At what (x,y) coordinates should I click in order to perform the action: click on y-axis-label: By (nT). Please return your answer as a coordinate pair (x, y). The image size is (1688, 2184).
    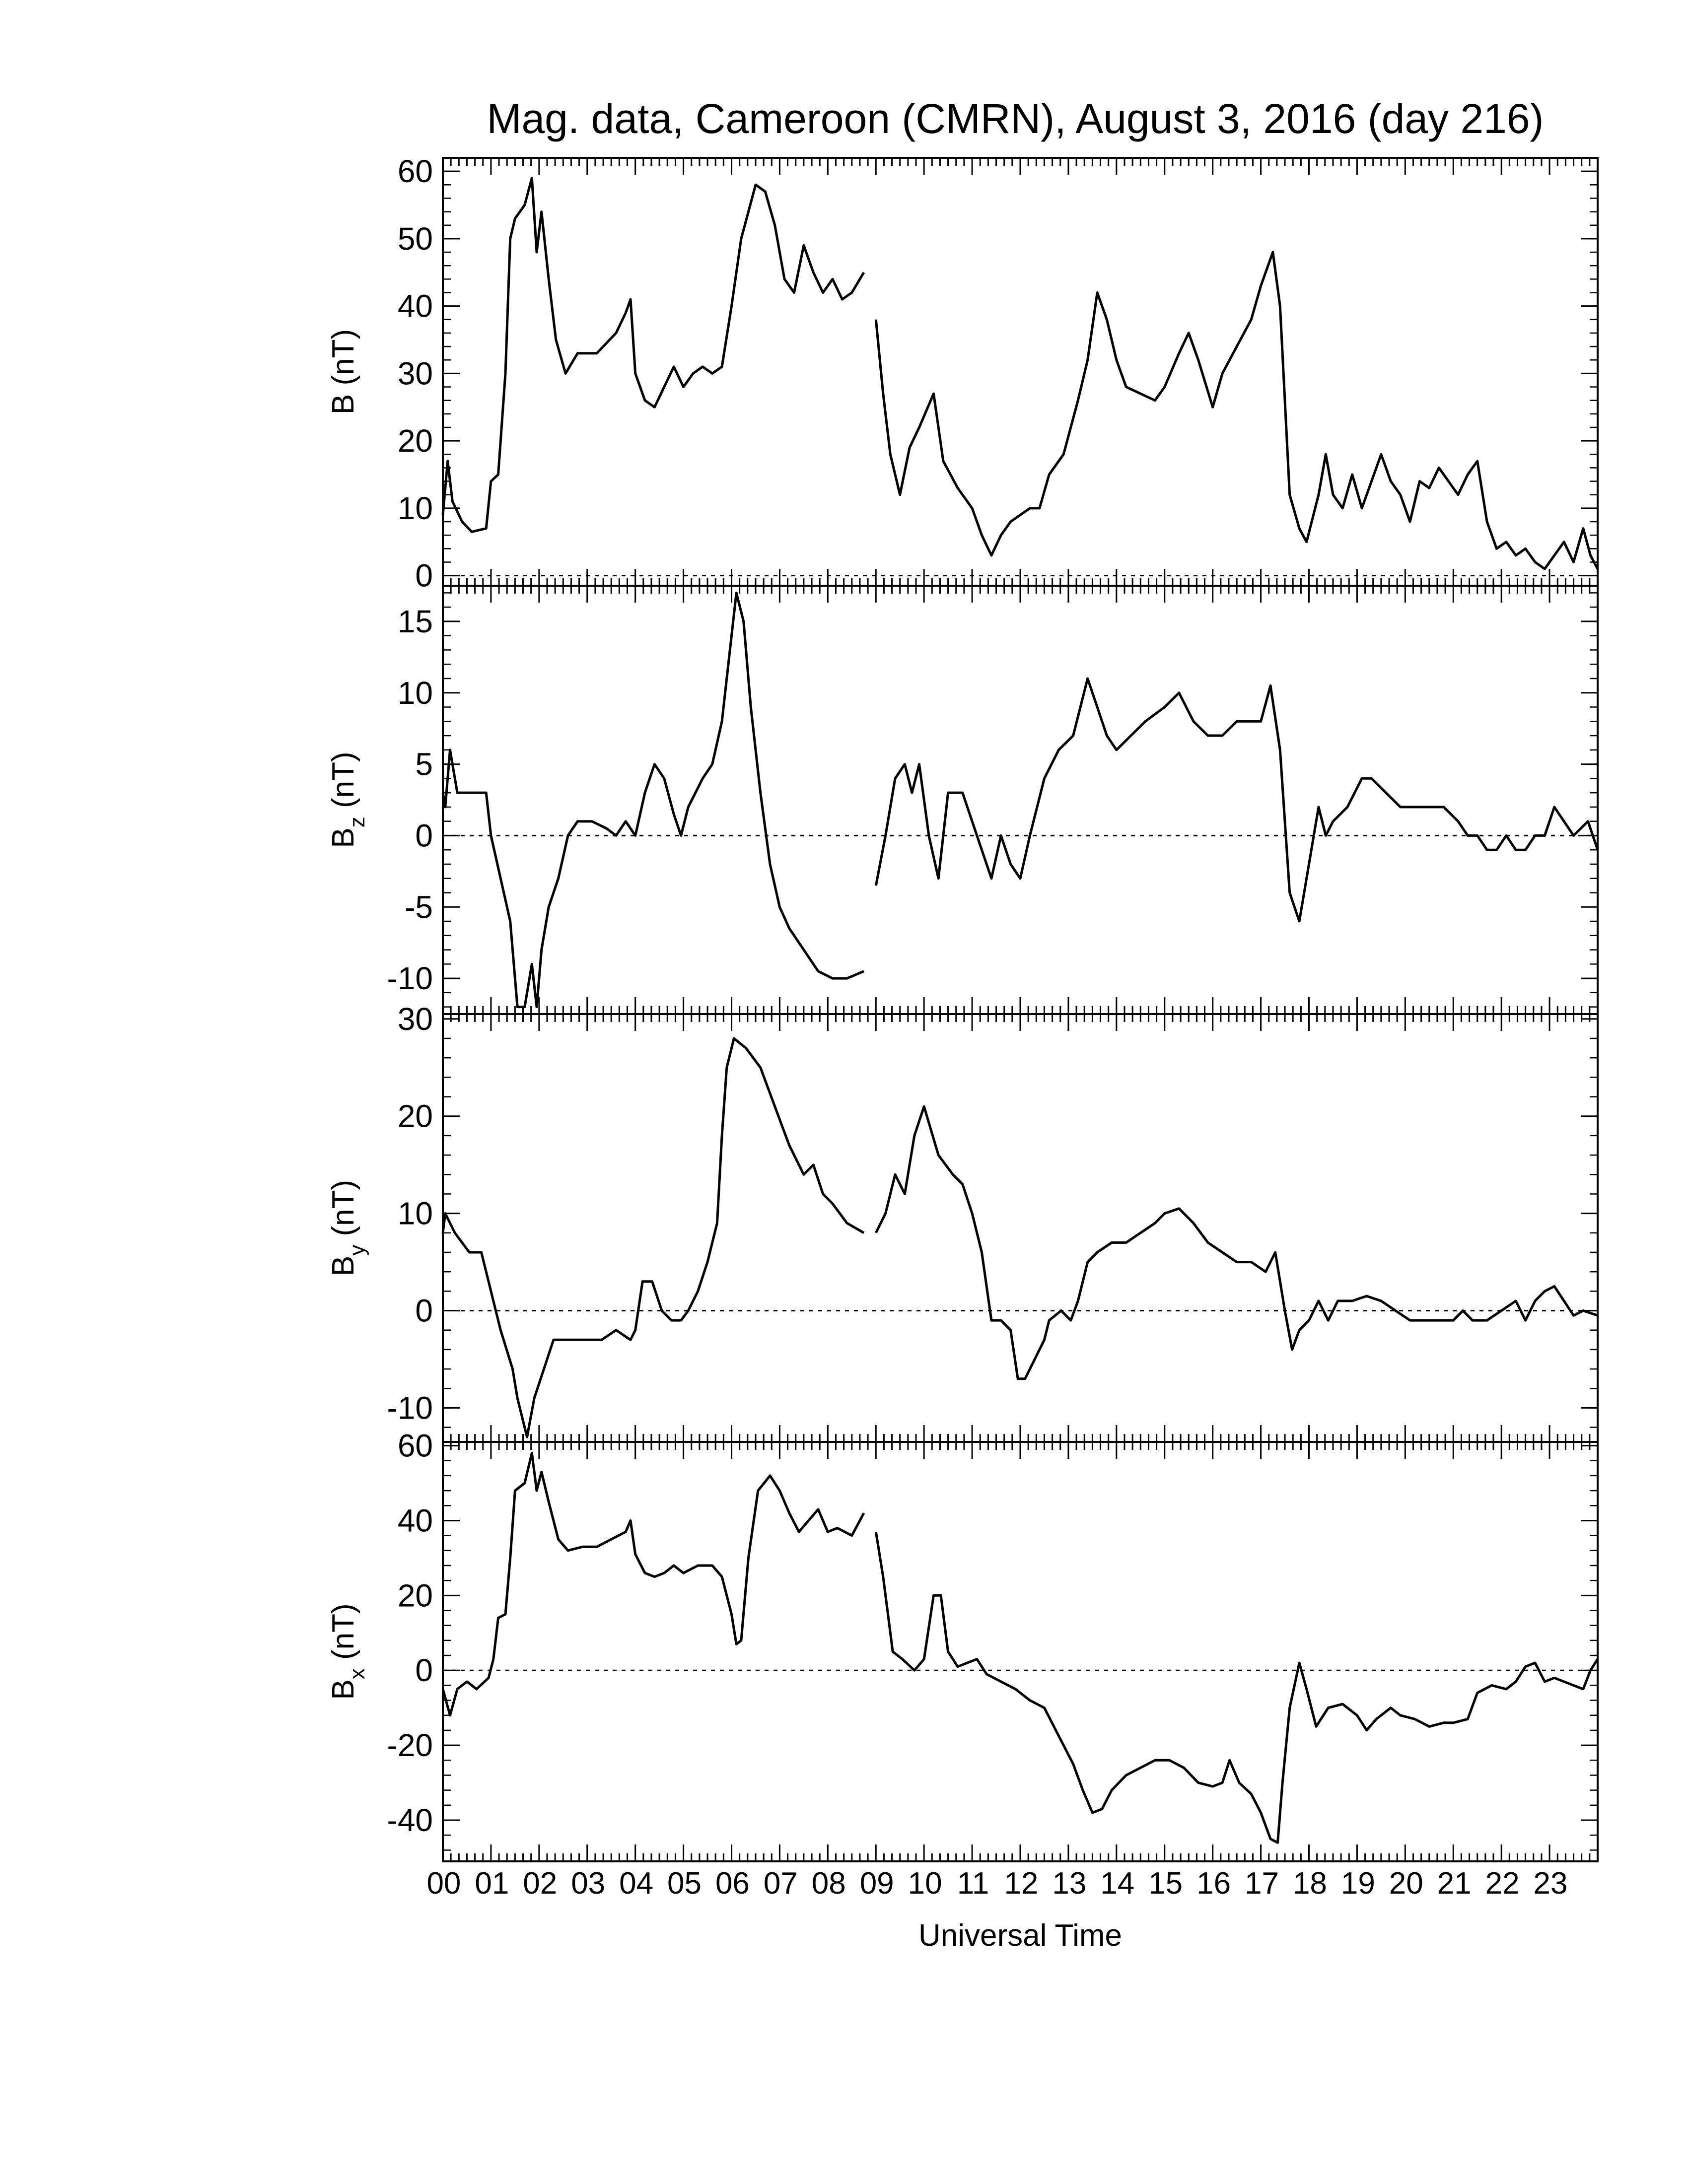
    Looking at the image, I should click on (347, 1228).